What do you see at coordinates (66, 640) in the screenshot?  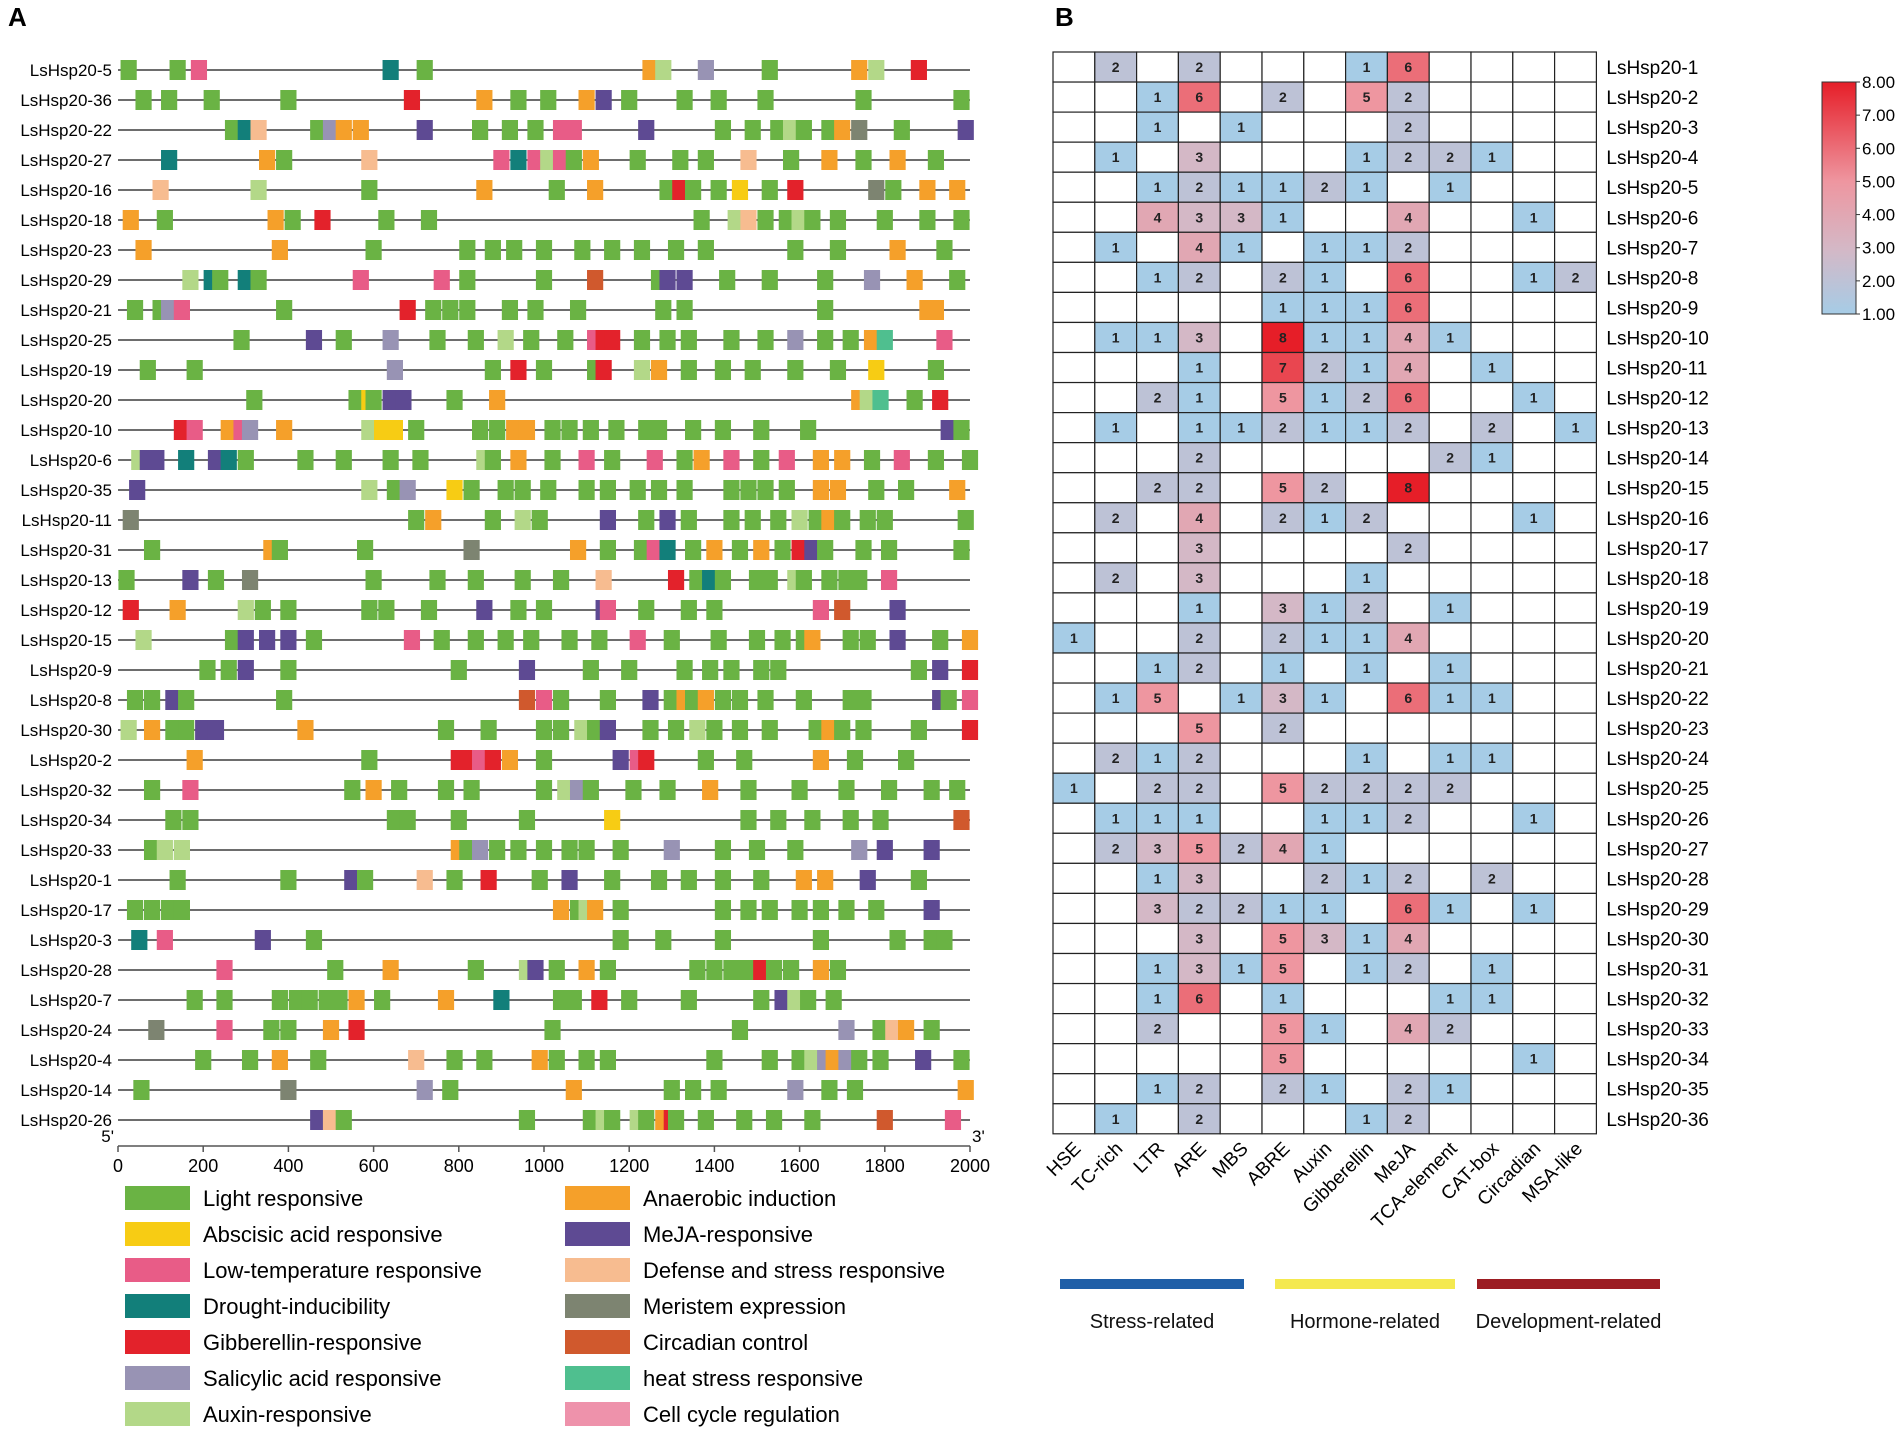 I see `gene-label: LsHsp20-15` at bounding box center [66, 640].